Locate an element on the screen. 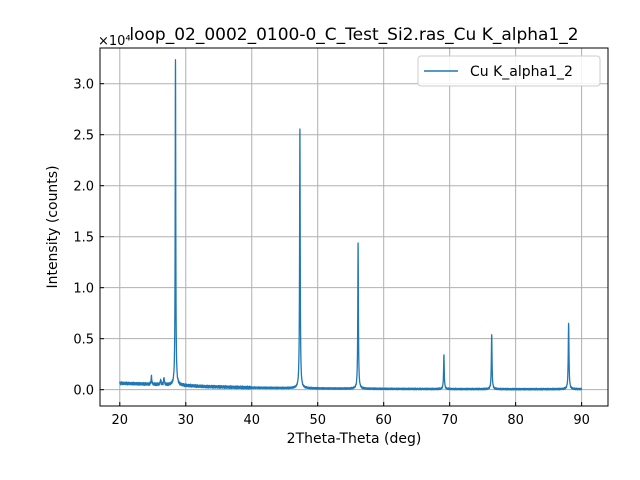 The height and width of the screenshot is (480, 640). x-axis-label: 2Theta-Theta (deg) is located at coordinates (354, 439).